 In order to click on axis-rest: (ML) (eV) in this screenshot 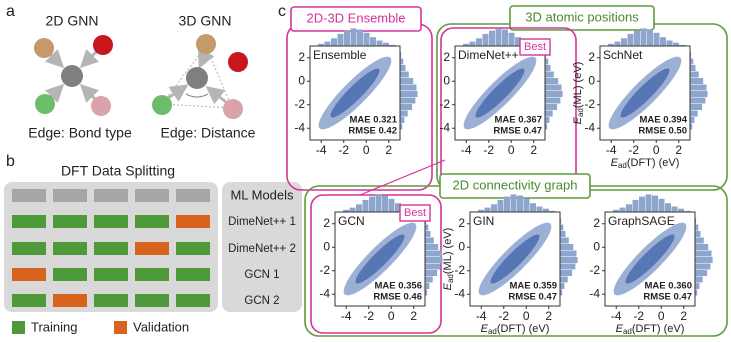, I will do `click(578, 85)`.